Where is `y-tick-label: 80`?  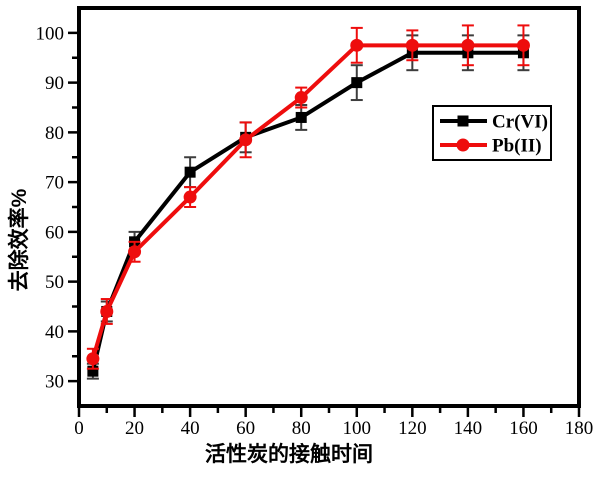
y-tick-label: 80 is located at coordinates (54, 133).